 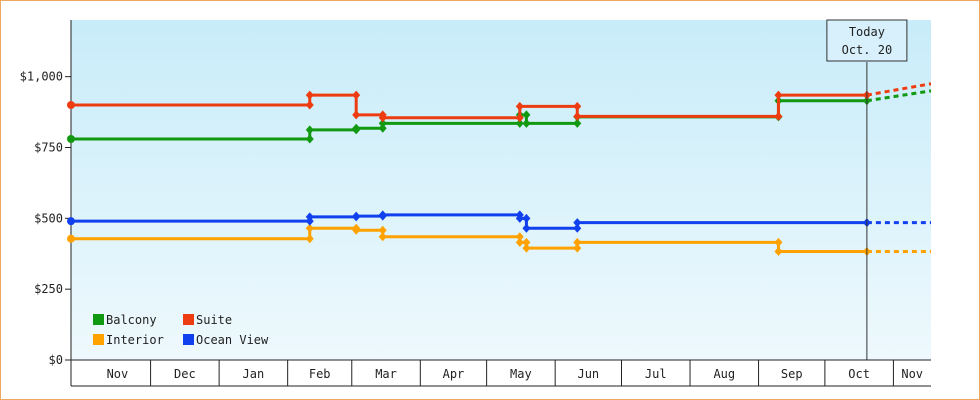 I want to click on y-axis: $0 $250 $500 $750 $1,000, so click(x=46, y=203).